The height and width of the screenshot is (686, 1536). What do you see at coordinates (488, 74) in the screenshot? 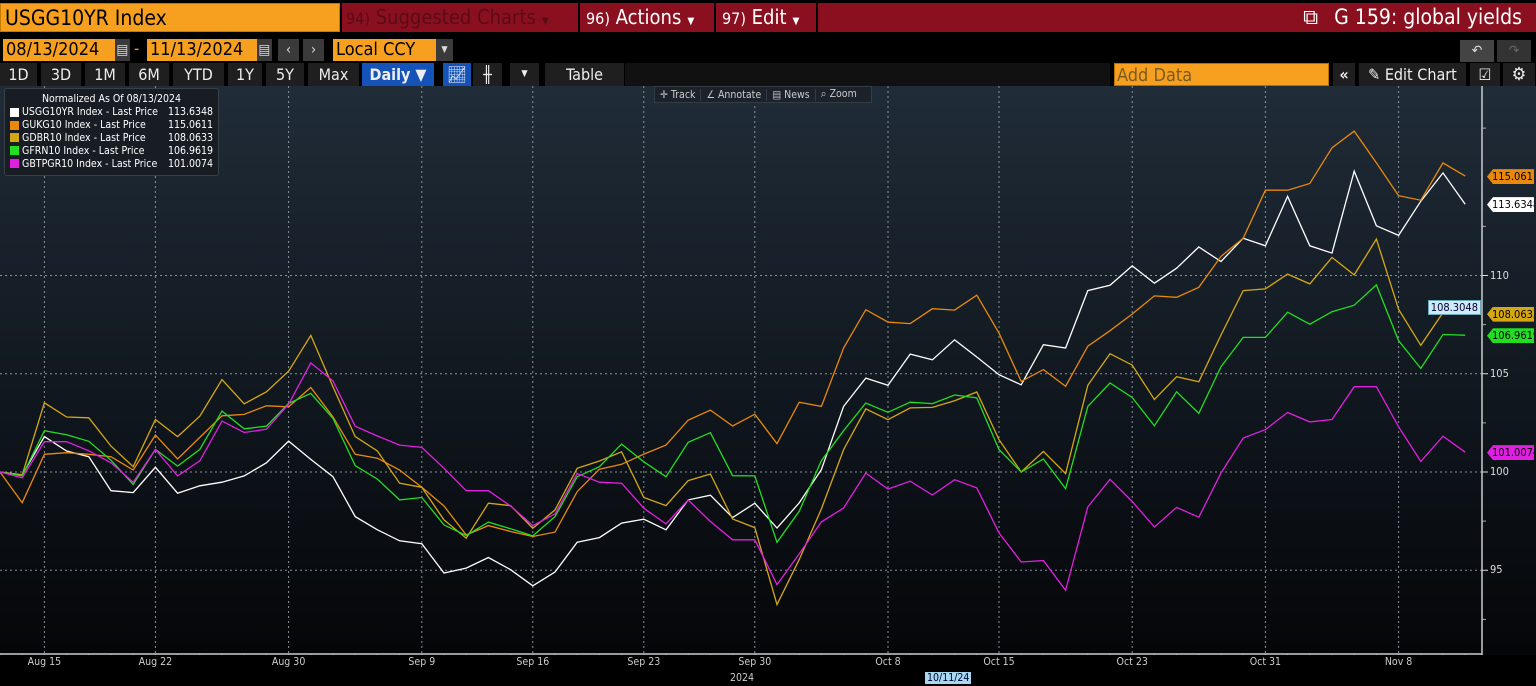
I see `candlestick-icon: ╫` at bounding box center [488, 74].